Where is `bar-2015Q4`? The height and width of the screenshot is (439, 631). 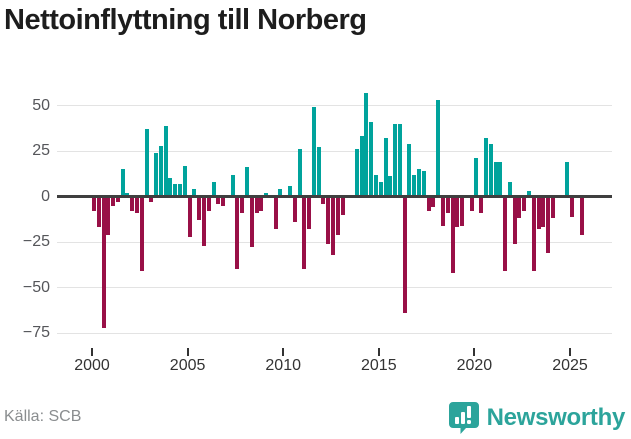
bar-2015Q4 is located at coordinates (395, 160).